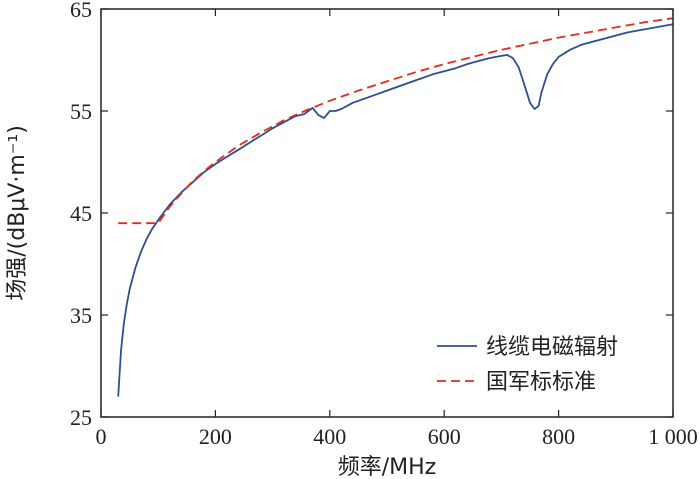  I want to click on x-tick-label: 0, so click(101, 436).